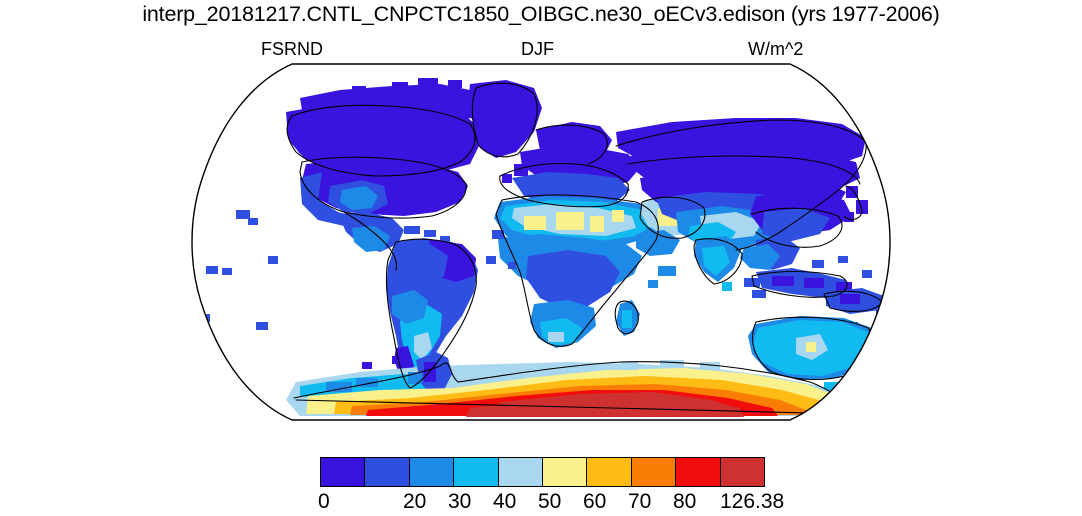  Describe the element at coordinates (460, 501) in the screenshot. I see `colorbar-label-2: 30` at that location.